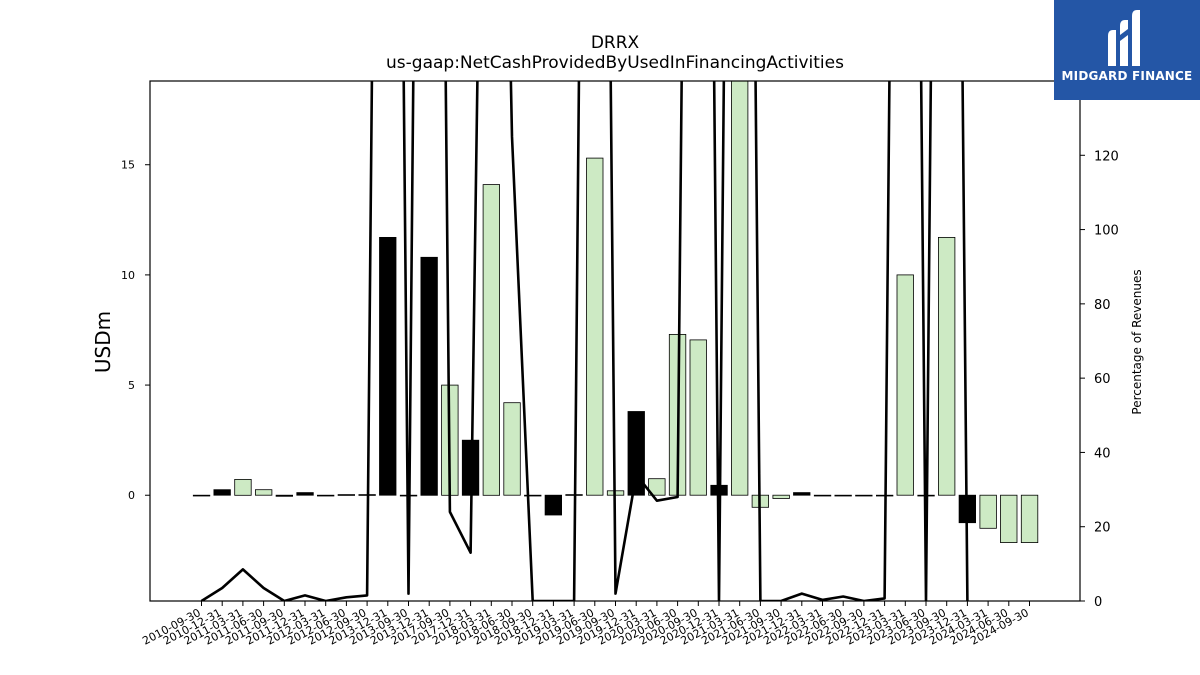  I want to click on y2-tick-label: 80, so click(1102, 305).